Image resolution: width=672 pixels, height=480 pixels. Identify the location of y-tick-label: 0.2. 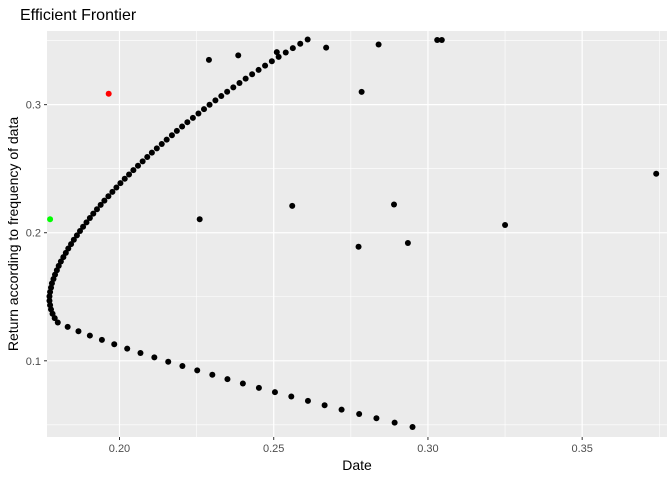
(33, 234).